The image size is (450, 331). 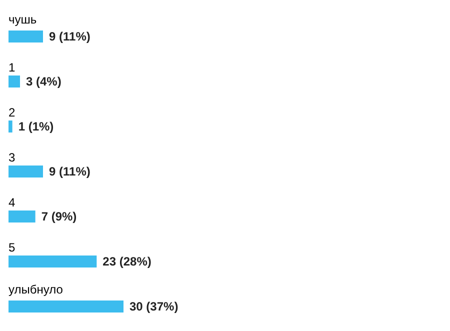 I want to click on y-tick-label: 3, so click(x=12, y=157).